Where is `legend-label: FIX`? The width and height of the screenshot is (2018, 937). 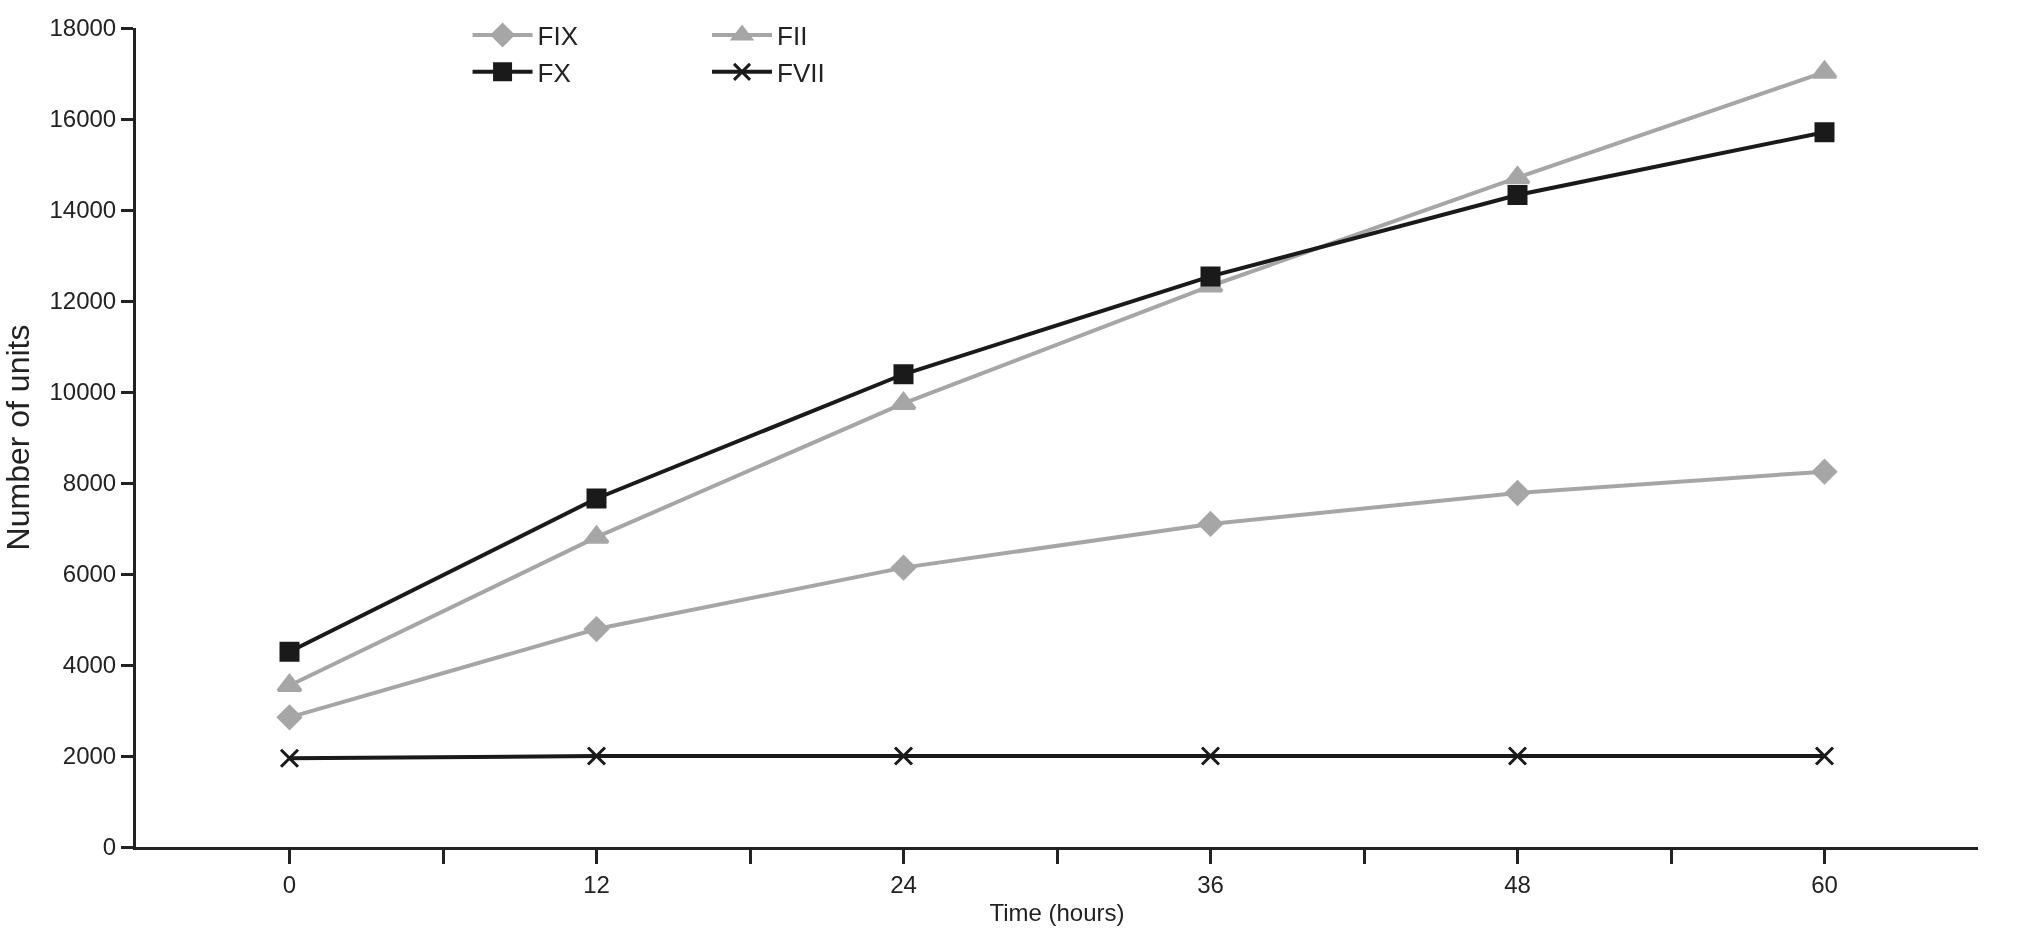
legend-label: FIX is located at coordinates (558, 36).